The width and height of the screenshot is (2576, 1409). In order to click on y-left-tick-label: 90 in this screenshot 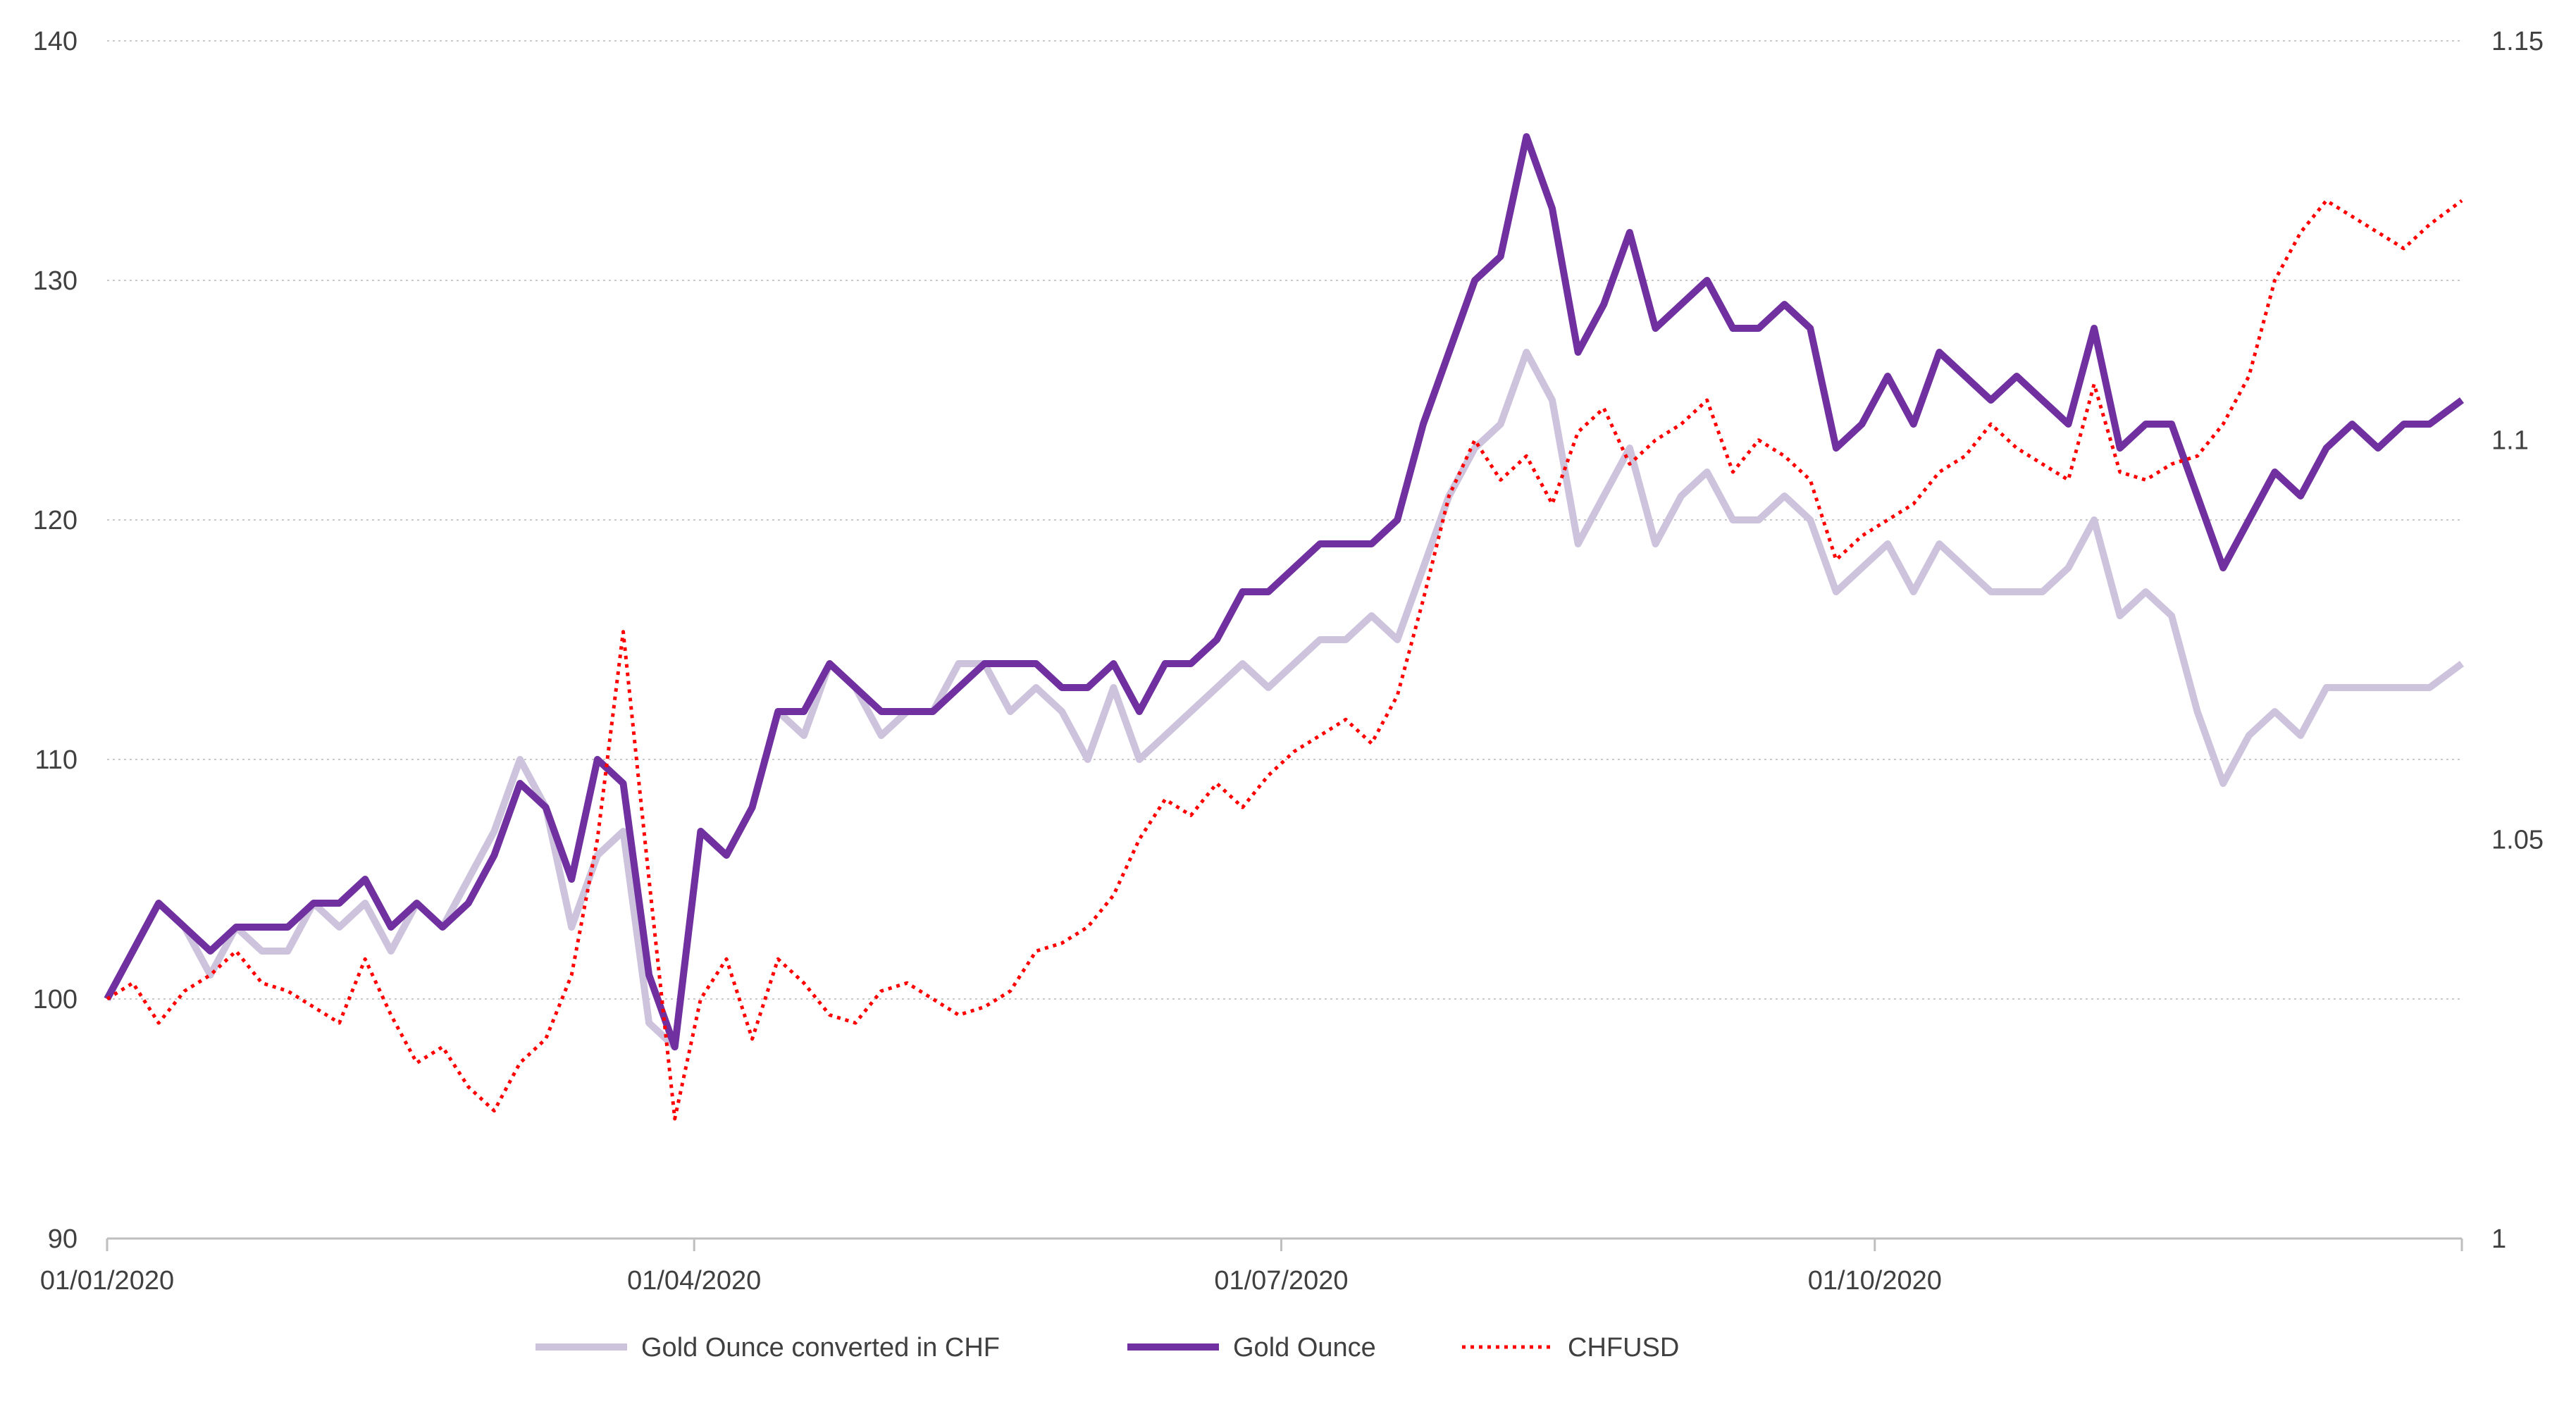, I will do `click(63, 1239)`.